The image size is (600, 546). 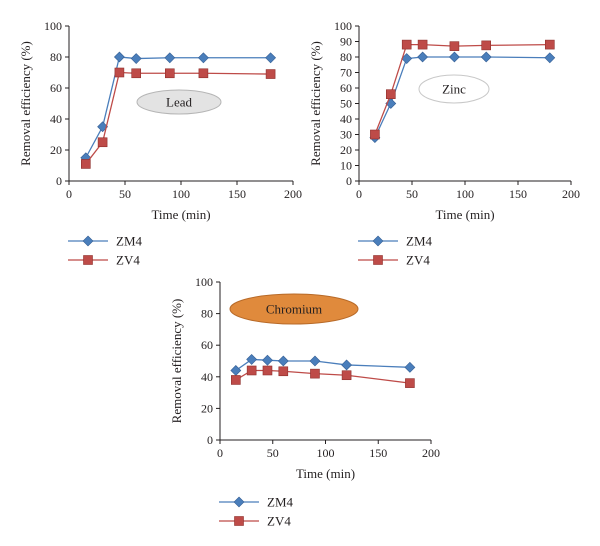 I want to click on y-tick-label: 10, so click(x=346, y=166).